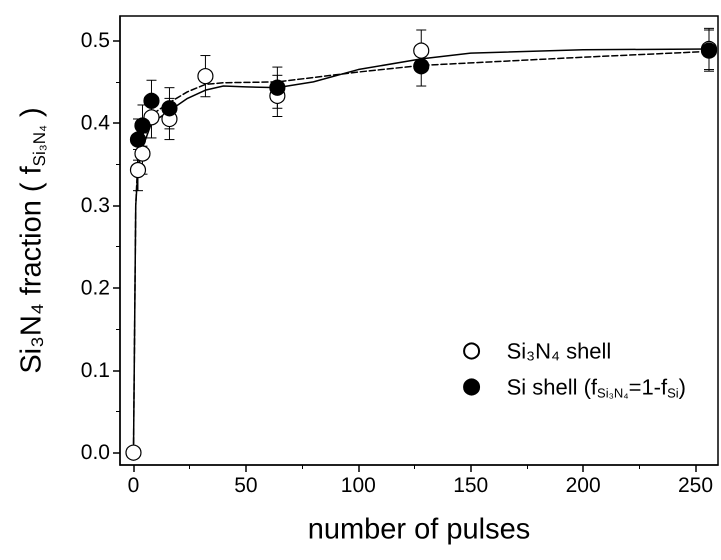  I want to click on x-tick-label: 150, so click(470, 485).